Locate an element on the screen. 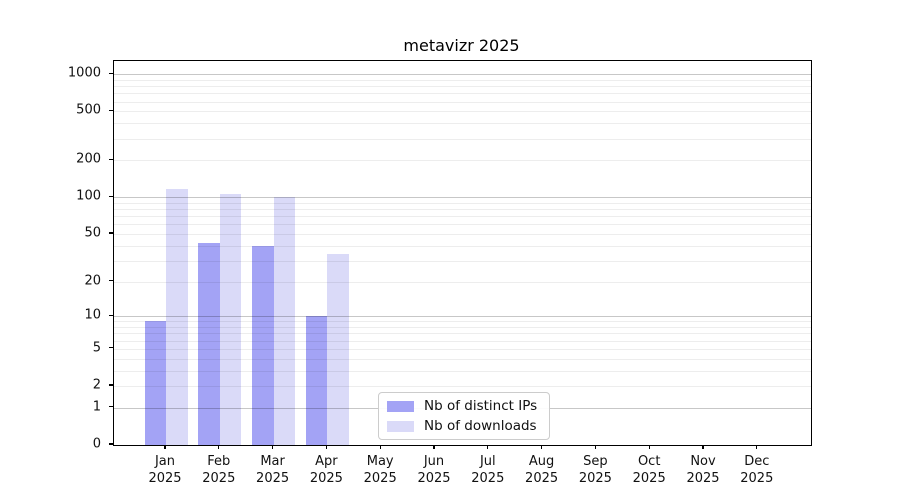  x-tick-label-sep: Sep 2025 is located at coordinates (595, 470).